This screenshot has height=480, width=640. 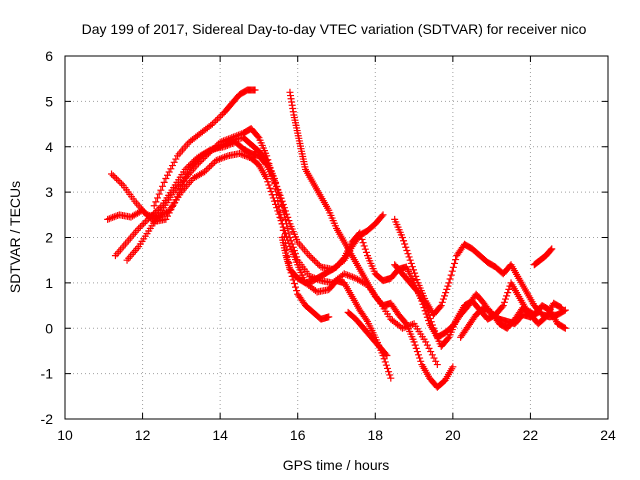 What do you see at coordinates (49, 192) in the screenshot?
I see `y-tick-label: 3` at bounding box center [49, 192].